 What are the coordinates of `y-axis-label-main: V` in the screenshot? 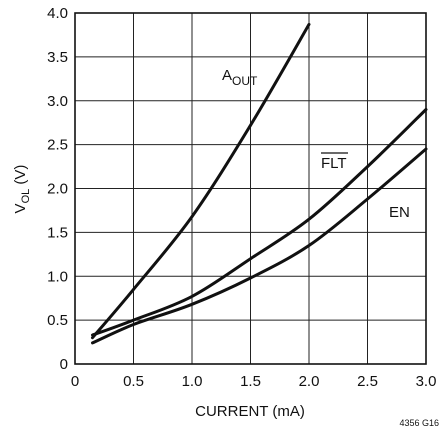 It's located at (20, 208).